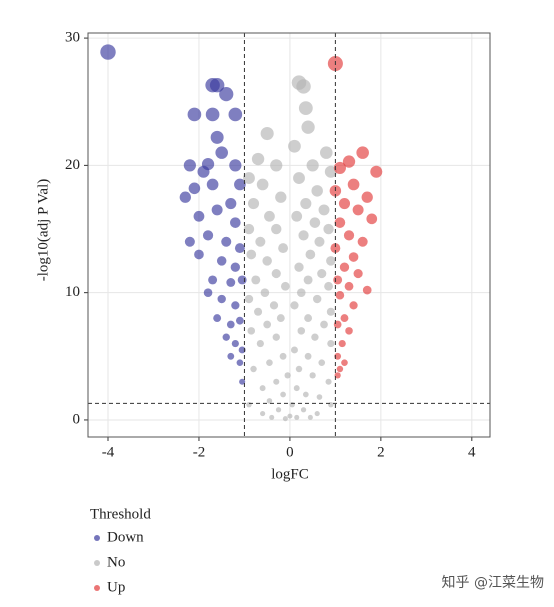 The width and height of the screenshot is (554, 607). I want to click on x-axis-label: logFC, so click(290, 474).